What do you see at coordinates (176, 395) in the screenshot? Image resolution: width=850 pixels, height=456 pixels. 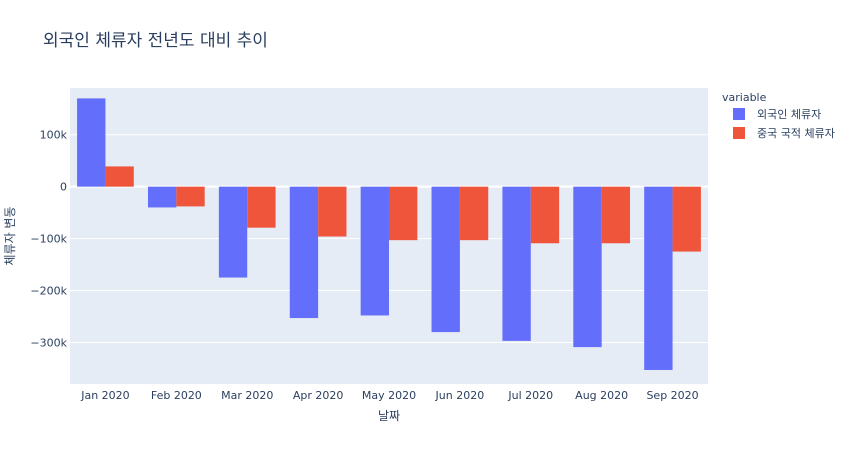 I see `x-tick-label: Feb 2020` at bounding box center [176, 395].